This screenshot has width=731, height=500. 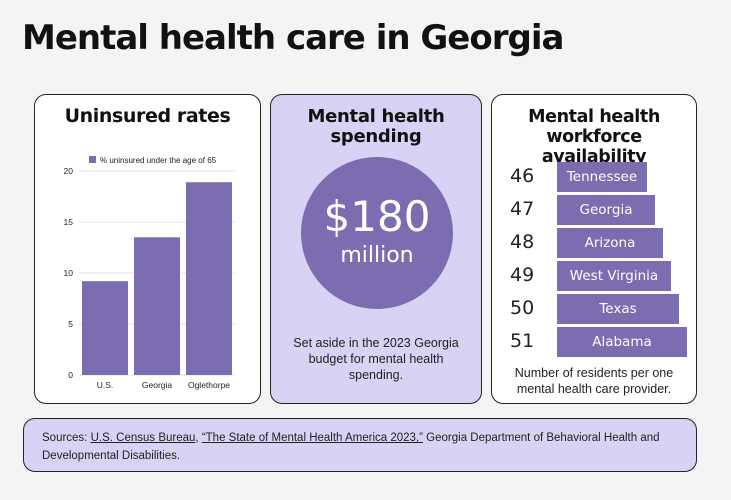 I want to click on legend-label: % uninsured under the age of 65, so click(x=158, y=160).